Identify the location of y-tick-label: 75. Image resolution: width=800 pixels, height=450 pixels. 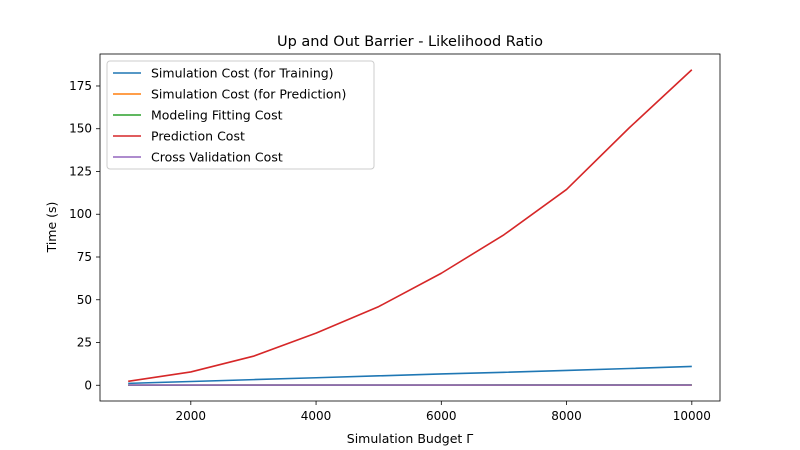
(84, 257).